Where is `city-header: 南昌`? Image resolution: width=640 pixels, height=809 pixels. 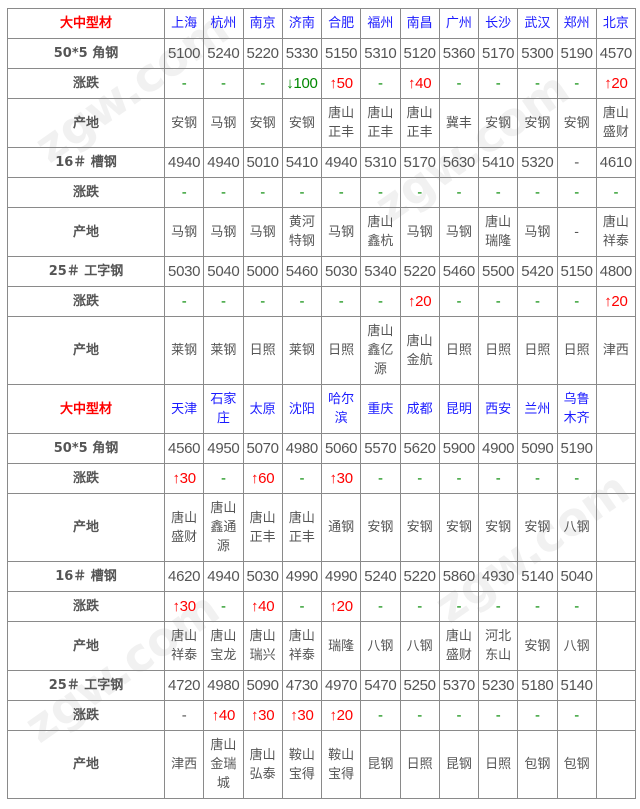 city-header: 南昌 is located at coordinates (419, 23).